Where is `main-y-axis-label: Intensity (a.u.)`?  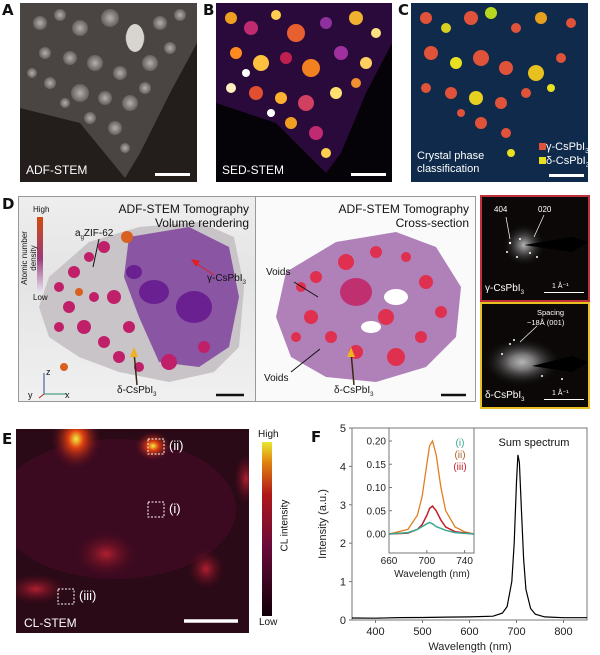
main-y-axis-label: Intensity (a.u.) is located at coordinates (323, 524).